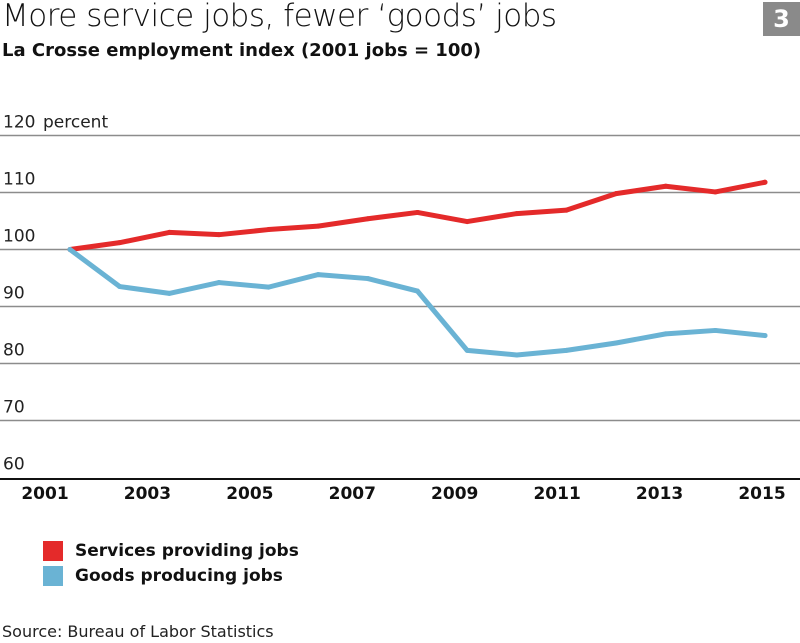  I want to click on y-tick-label: 70, so click(14, 408).